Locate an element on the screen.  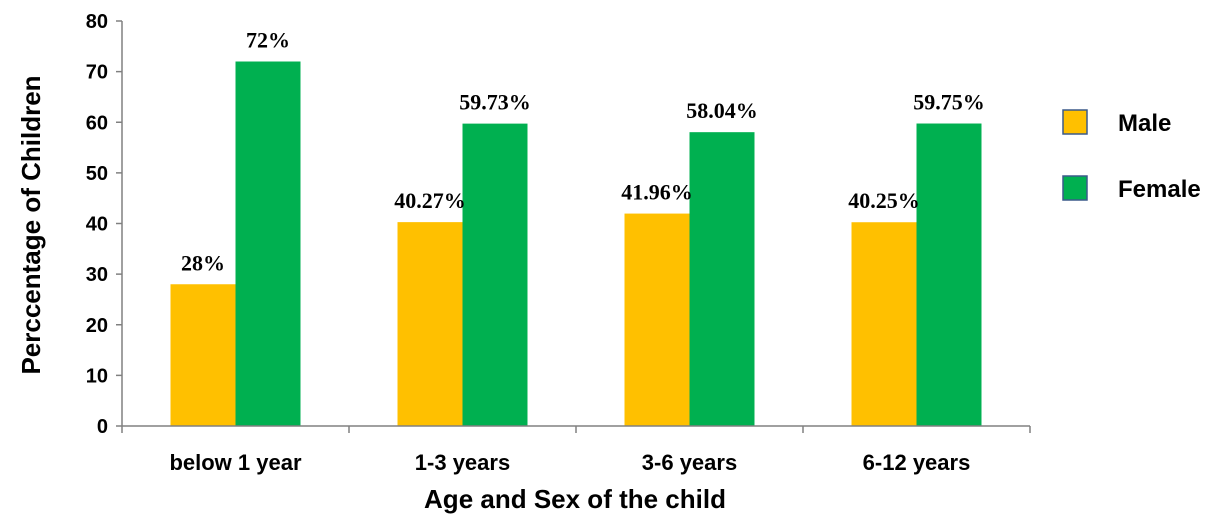
data-label-male-3: 41.96% is located at coordinates (657, 192).